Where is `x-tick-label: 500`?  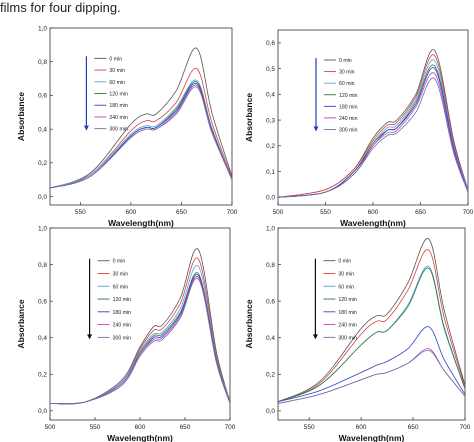
x-tick-label: 500 is located at coordinates (278, 212).